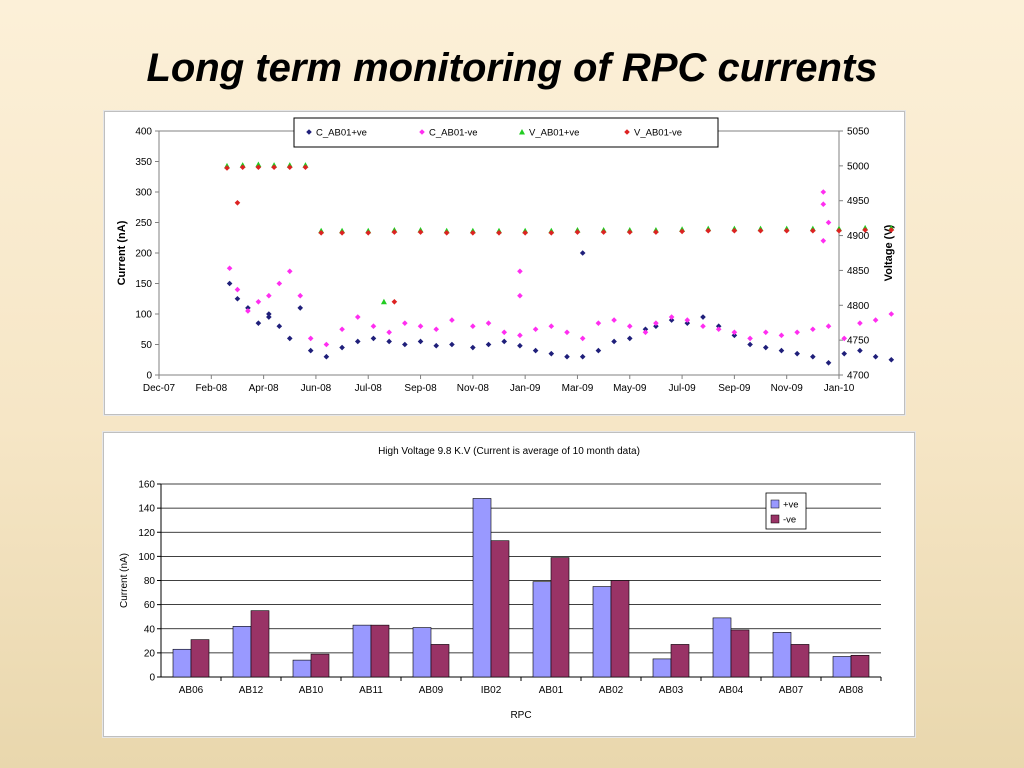  I want to click on x-tick-label: Nov-09, so click(787, 388).